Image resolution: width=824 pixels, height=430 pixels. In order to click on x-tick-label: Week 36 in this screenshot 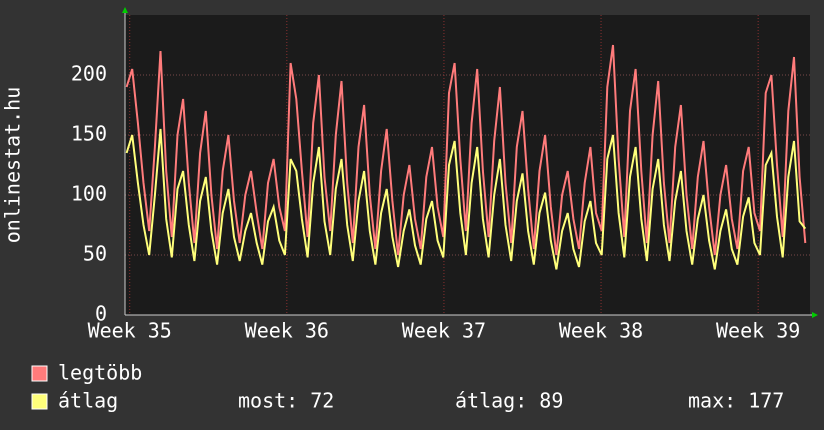, I will do `click(287, 331)`.